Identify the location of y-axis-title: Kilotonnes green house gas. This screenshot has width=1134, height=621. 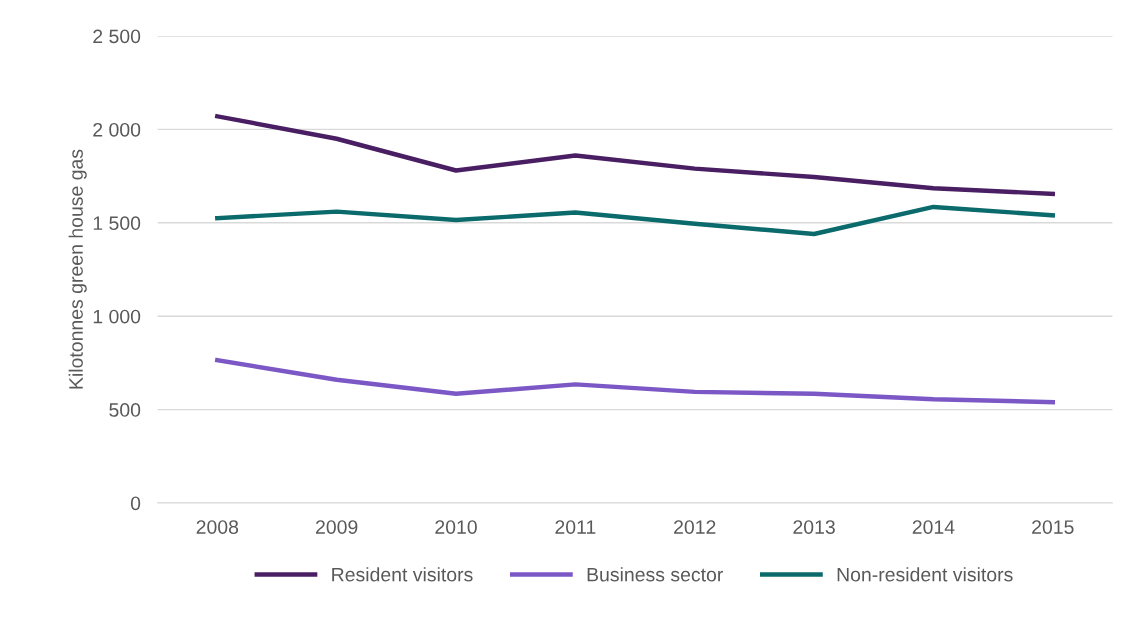
(77, 269).